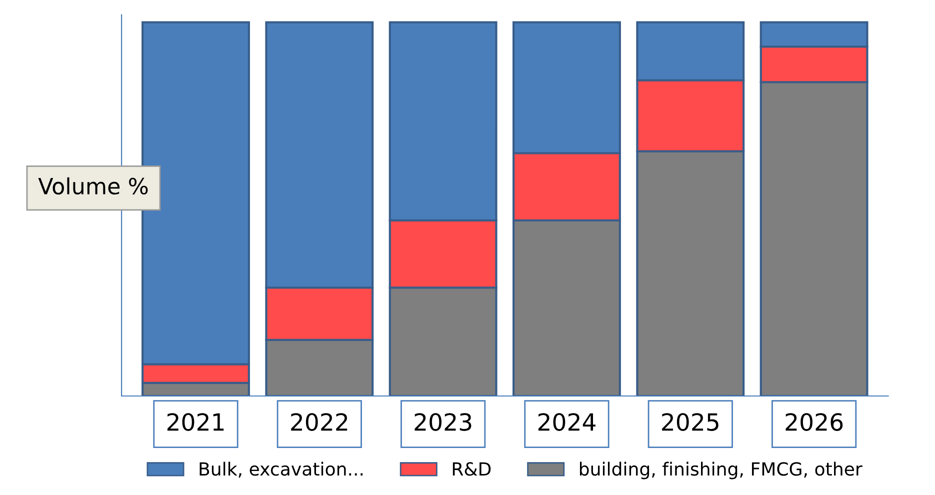 The width and height of the screenshot is (935, 495). I want to click on legend-label: R&D, so click(471, 469).